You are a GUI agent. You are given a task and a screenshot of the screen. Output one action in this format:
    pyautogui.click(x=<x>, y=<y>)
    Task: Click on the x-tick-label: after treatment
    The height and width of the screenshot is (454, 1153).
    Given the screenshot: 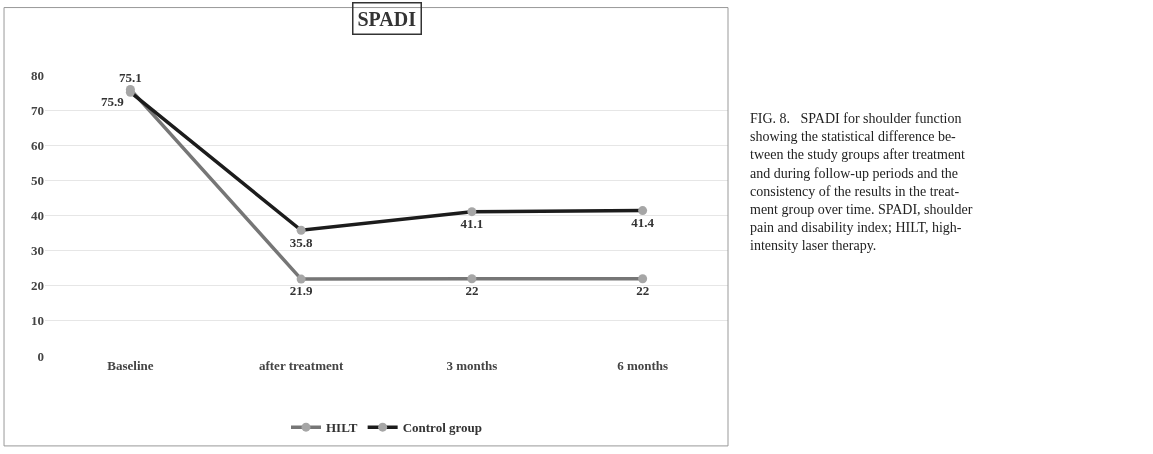 What is the action you would take?
    pyautogui.click(x=301, y=365)
    